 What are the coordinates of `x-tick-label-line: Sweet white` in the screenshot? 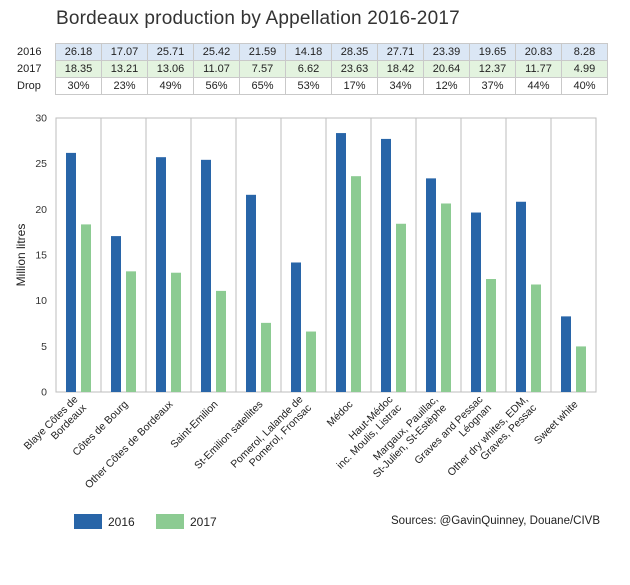 It's located at (556, 422).